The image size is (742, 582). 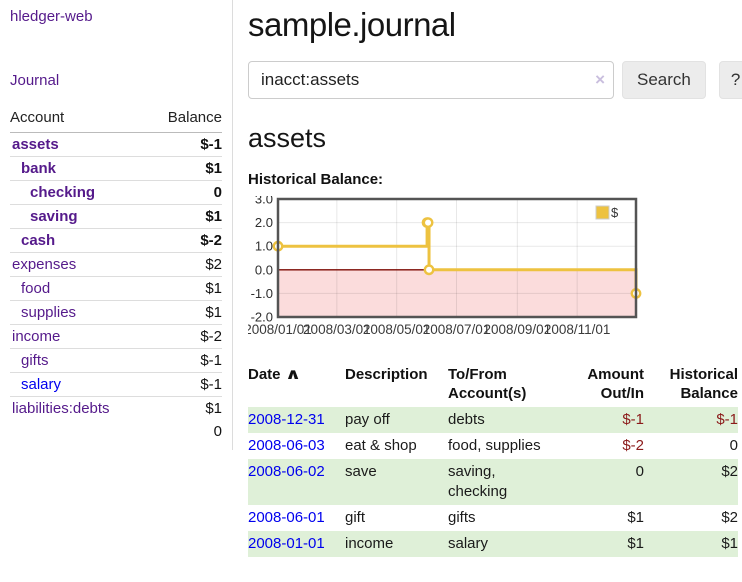 I want to click on search-row: × Search ?, so click(x=495, y=80).